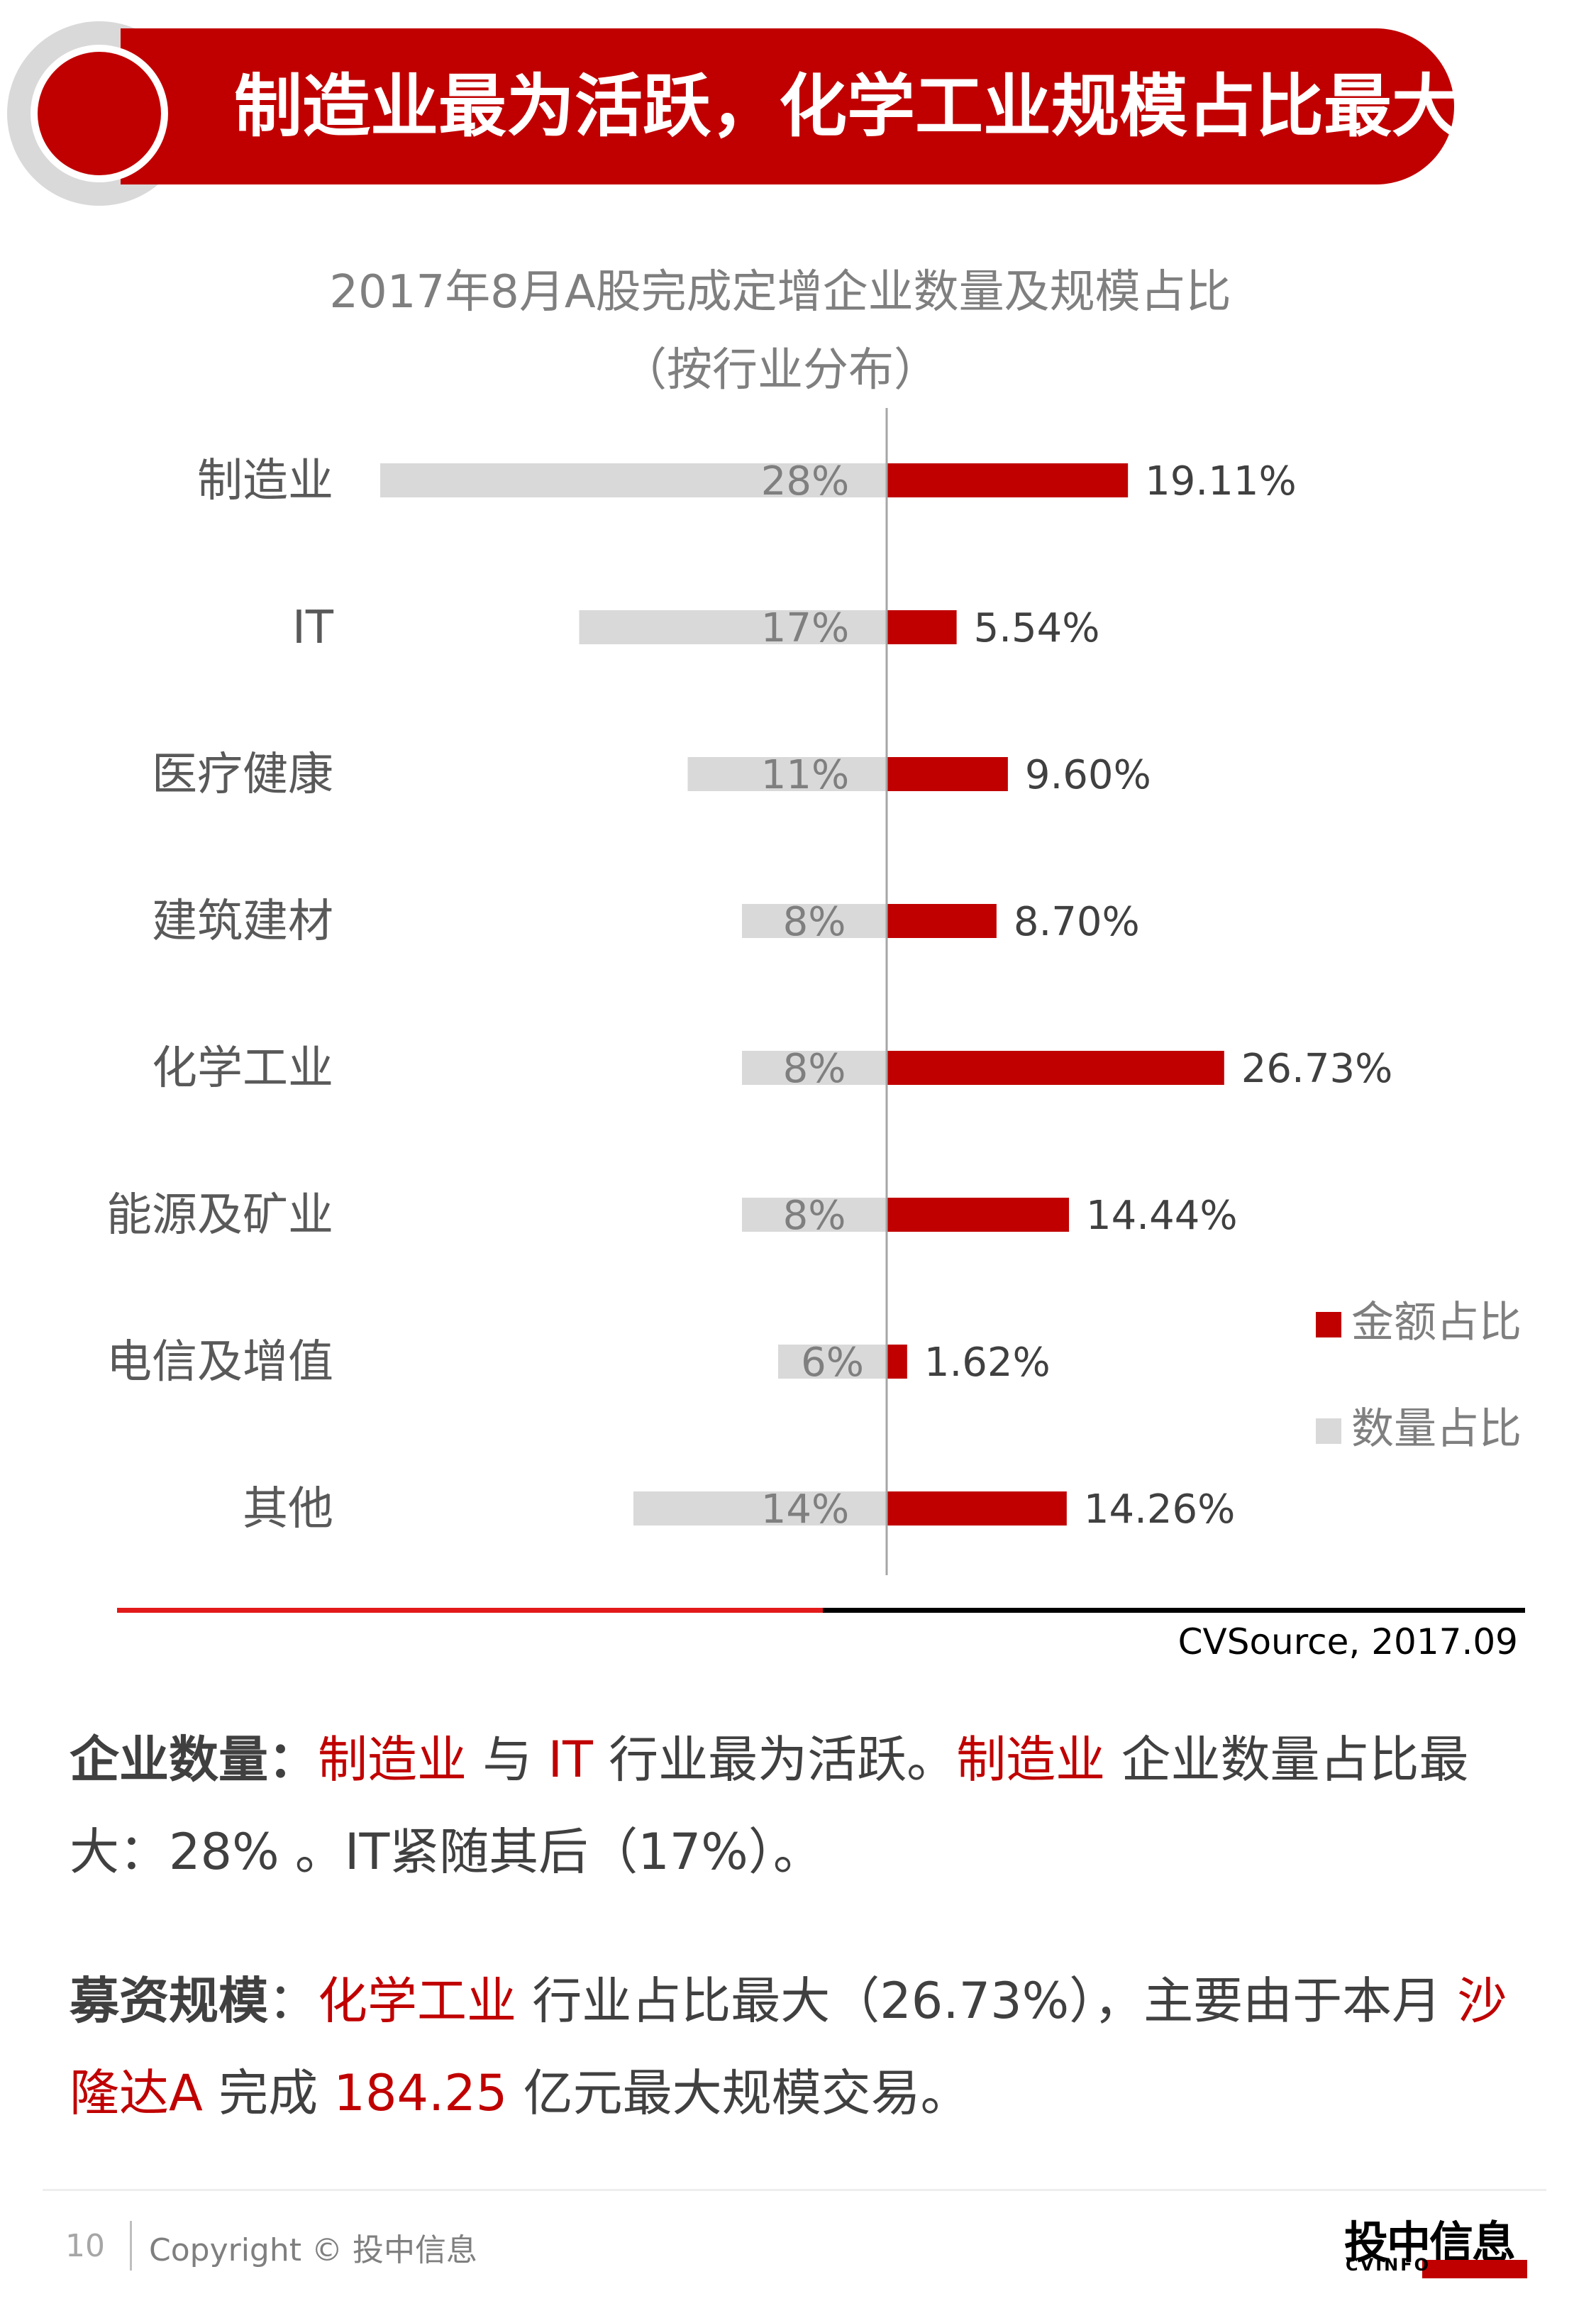  I want to click on footer-separator, so click(131, 2246).